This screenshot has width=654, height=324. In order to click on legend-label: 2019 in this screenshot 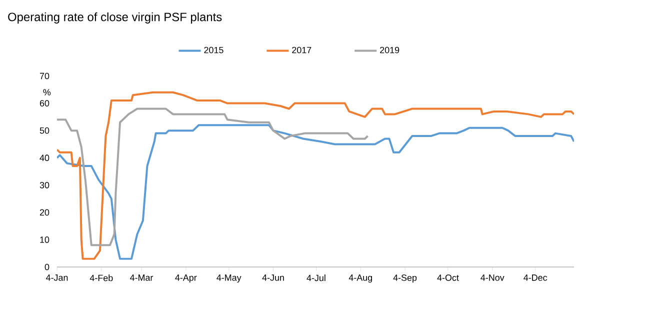, I will do `click(390, 50)`.